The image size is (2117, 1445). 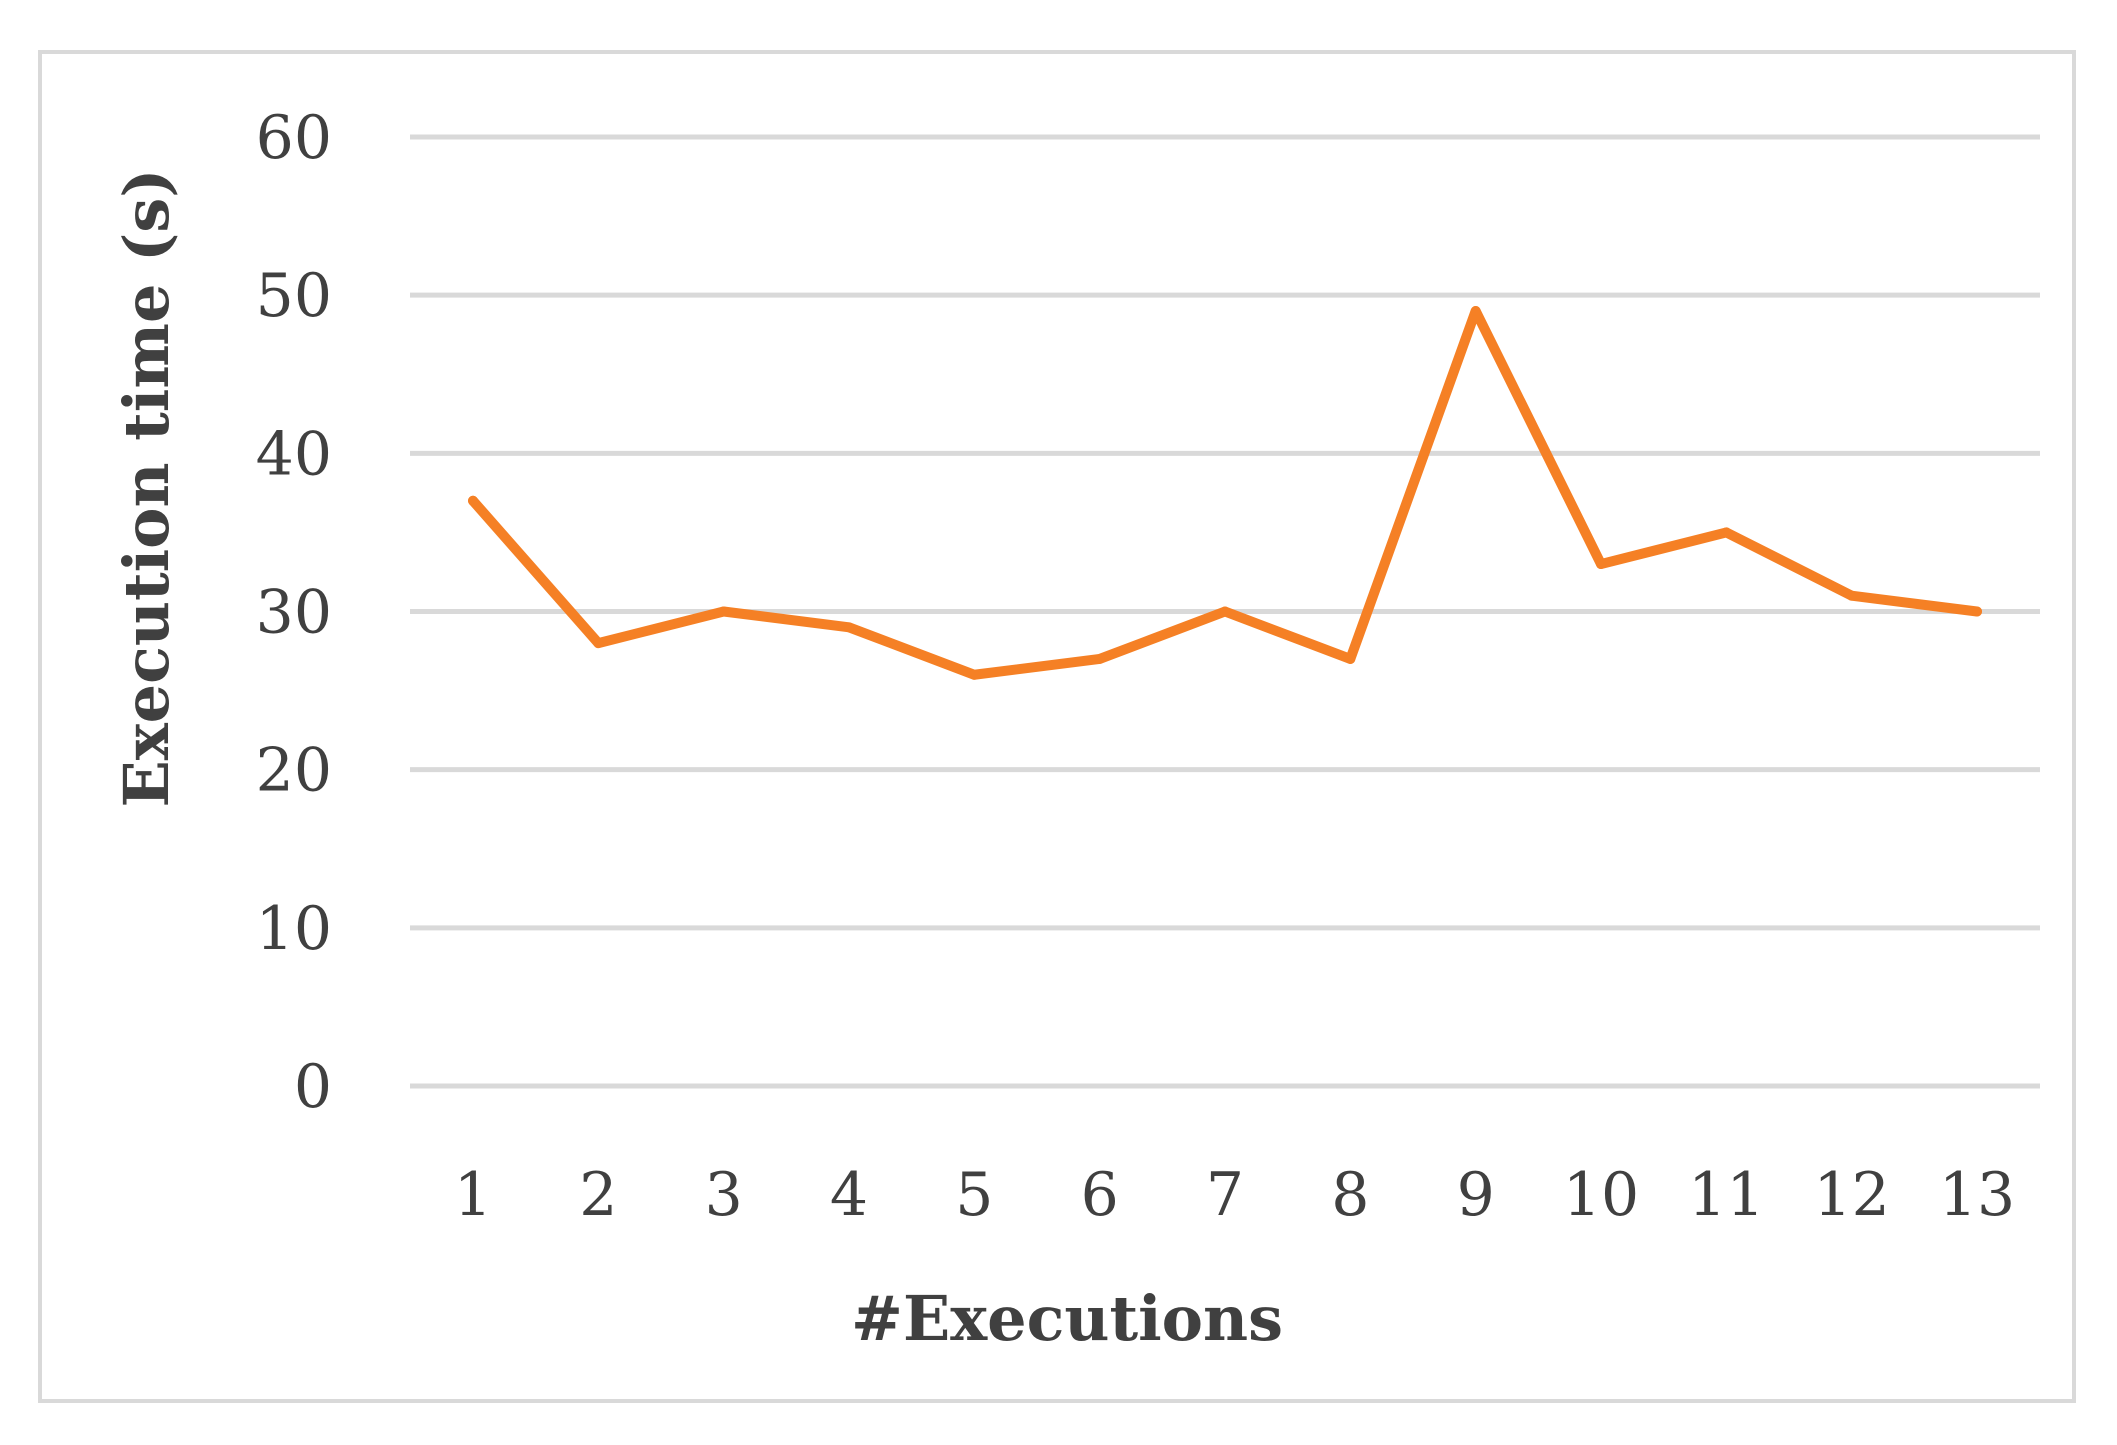 I want to click on x-tick-label: 8, so click(x=1350, y=1195).